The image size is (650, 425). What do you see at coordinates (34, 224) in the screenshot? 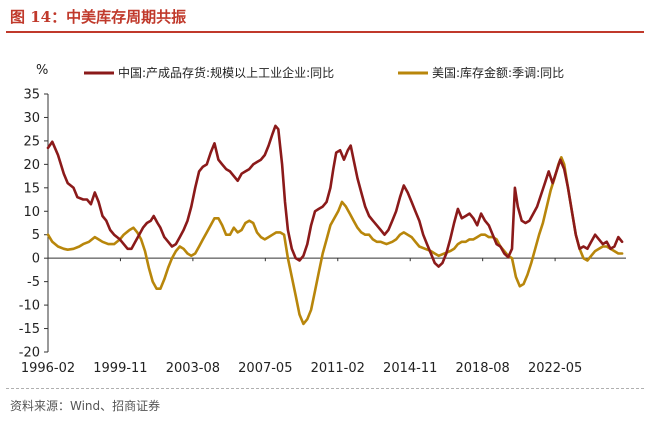
I see `y-axis: 35 30 25 20 15 10 5 0 -5 -10 -15 -20` at bounding box center [34, 224].